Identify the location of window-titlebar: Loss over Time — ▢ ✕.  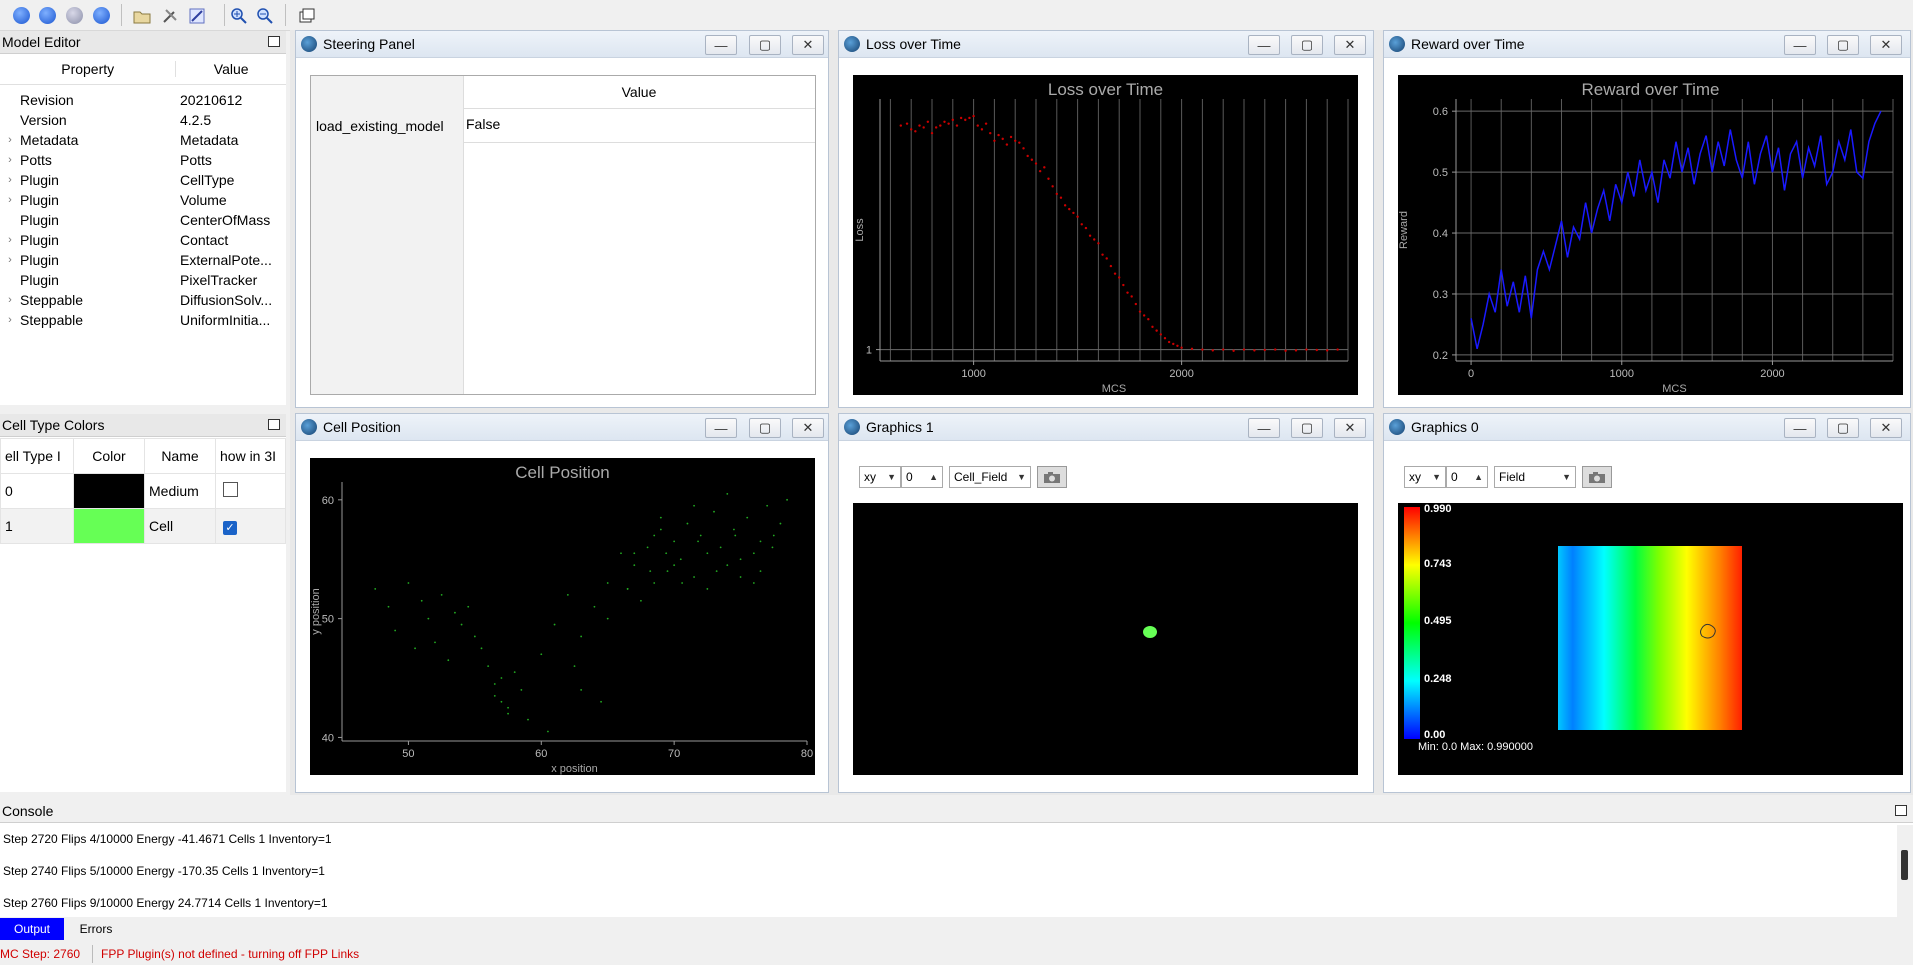
(1106, 44).